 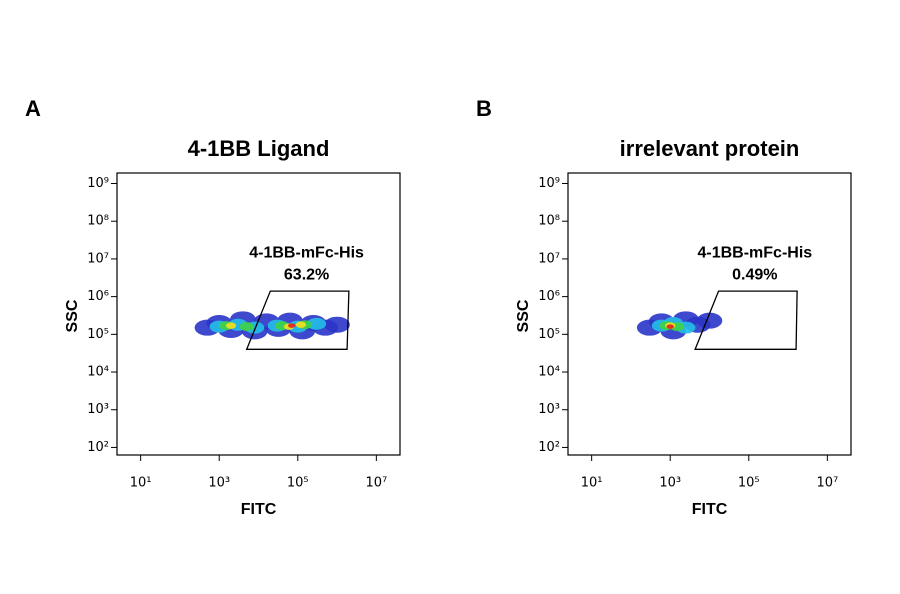 I want to click on chart-title: 4-1BB Ligand, so click(x=259, y=148).